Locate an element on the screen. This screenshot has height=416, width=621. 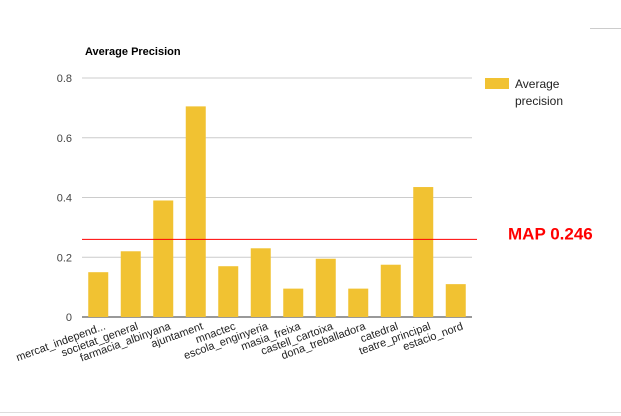
y-tick-label: 0.4 is located at coordinates (64, 199).